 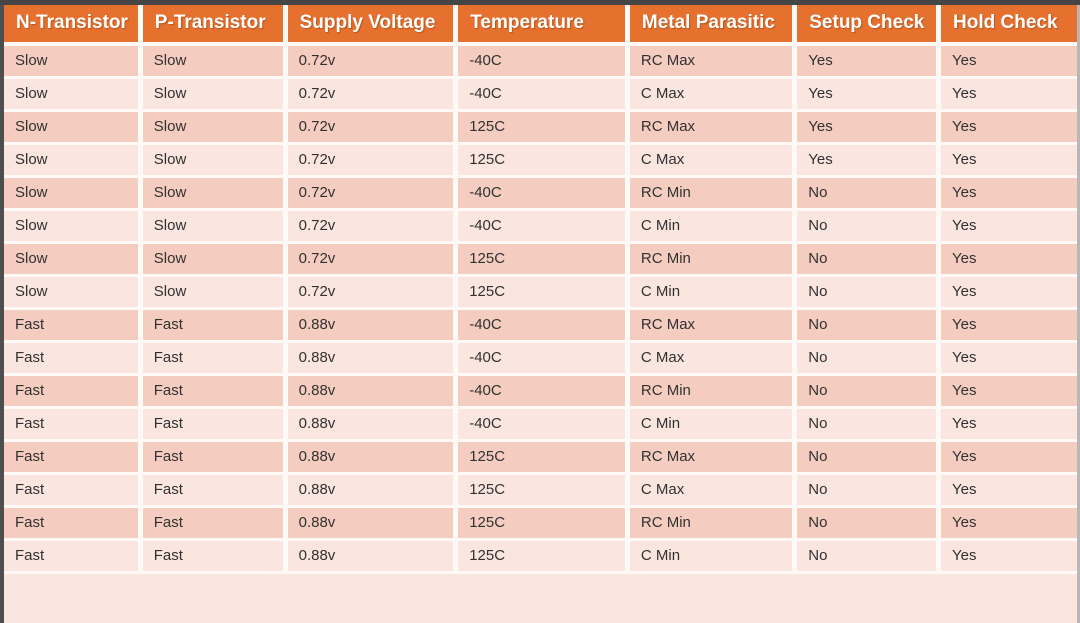 I want to click on table-row: Slow Slow 0.72v -40C RC Max Yes Yes, so click(x=540, y=61).